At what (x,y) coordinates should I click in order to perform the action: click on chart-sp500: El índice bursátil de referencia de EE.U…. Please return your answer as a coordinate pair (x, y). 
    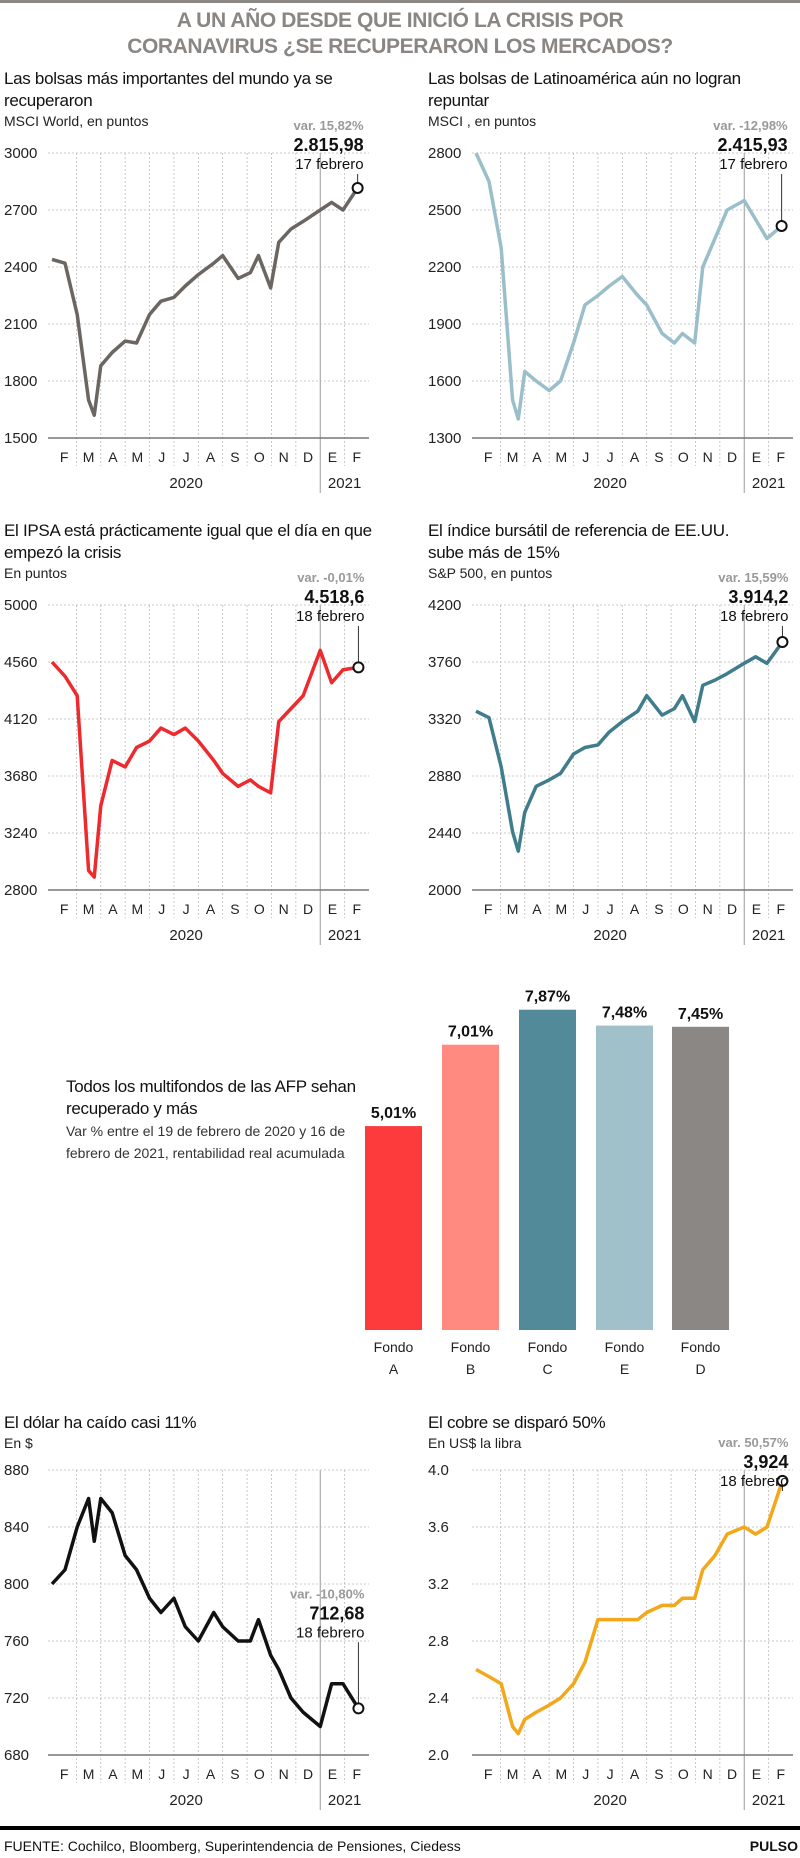
    Looking at the image, I should click on (614, 732).